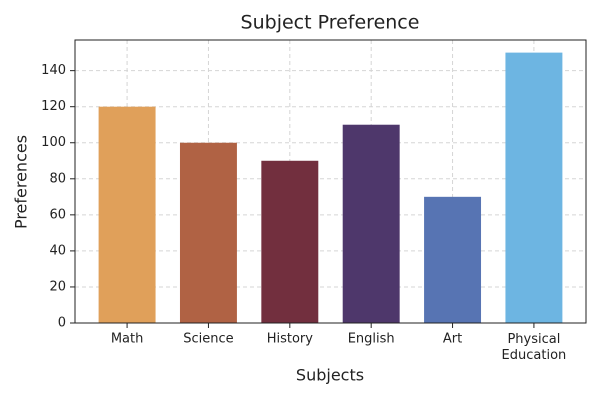 This screenshot has width=600, height=400. I want to click on y-tick-label: 120, so click(53, 106).